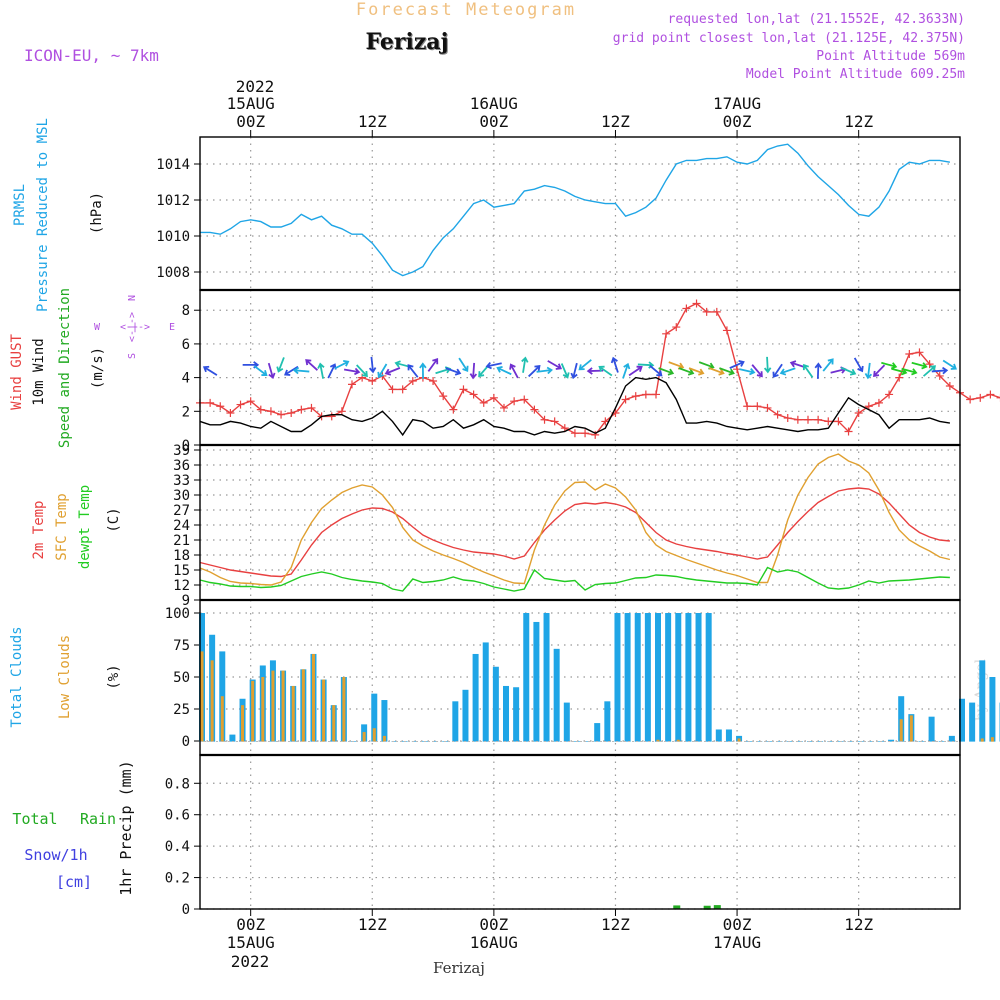  Describe the element at coordinates (97, 213) in the screenshot. I see `label-hpa: (hPa)` at that location.